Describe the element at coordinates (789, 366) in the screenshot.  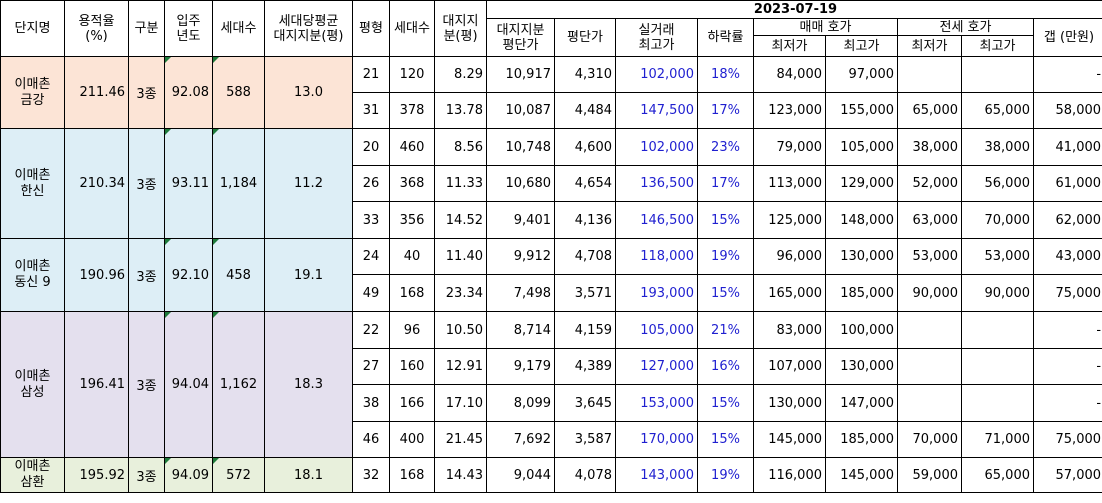
I see `unit-sale-low: 107,000` at that location.